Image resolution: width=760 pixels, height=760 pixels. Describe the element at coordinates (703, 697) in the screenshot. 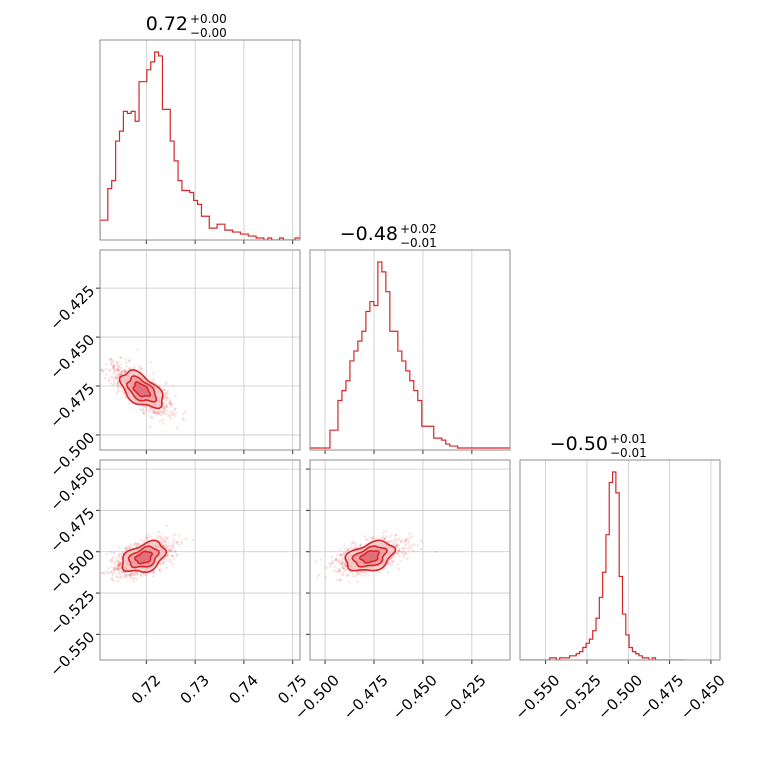

I see `x-tick-label: −0.450` at that location.